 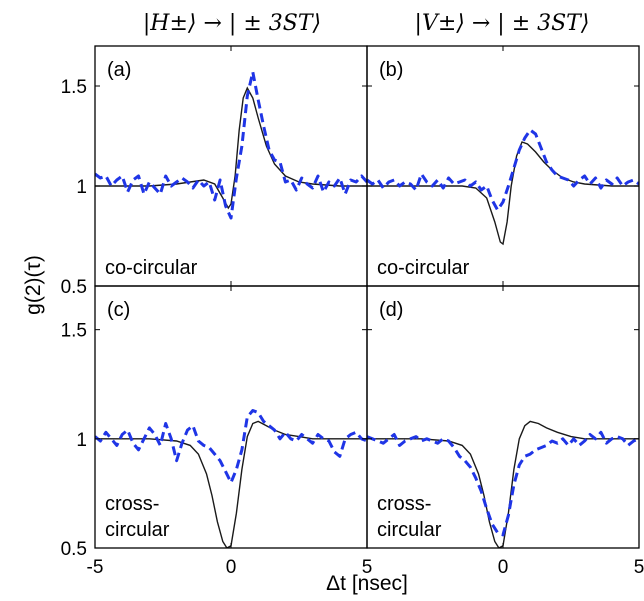 What do you see at coordinates (391, 70) in the screenshot?
I see `panel-label: (b)` at bounding box center [391, 70].